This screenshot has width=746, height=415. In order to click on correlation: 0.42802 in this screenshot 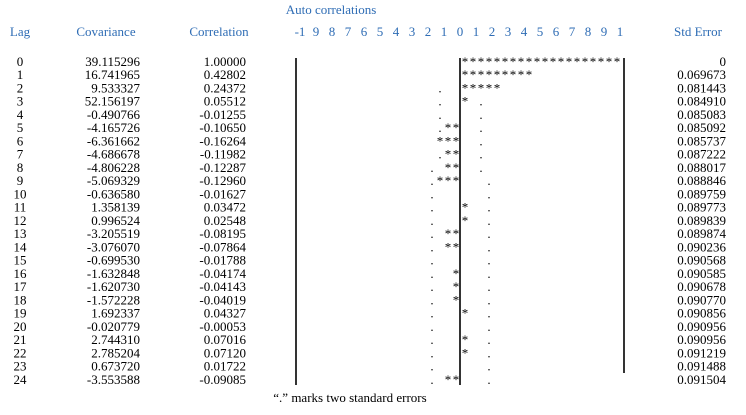, I will do `click(225, 74)`.